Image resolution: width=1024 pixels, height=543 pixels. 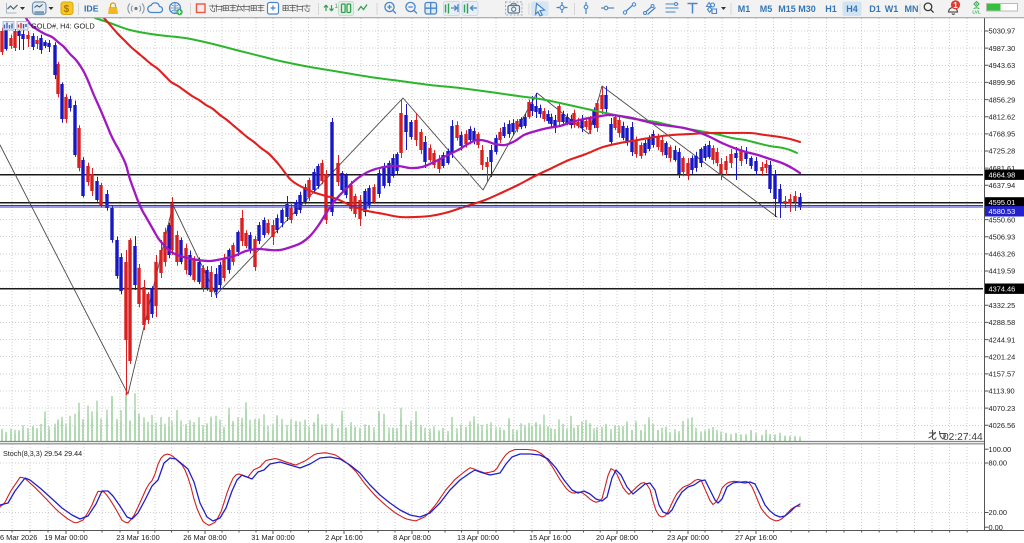 I want to click on svg-text: 4812.62, so click(x=1002, y=116).